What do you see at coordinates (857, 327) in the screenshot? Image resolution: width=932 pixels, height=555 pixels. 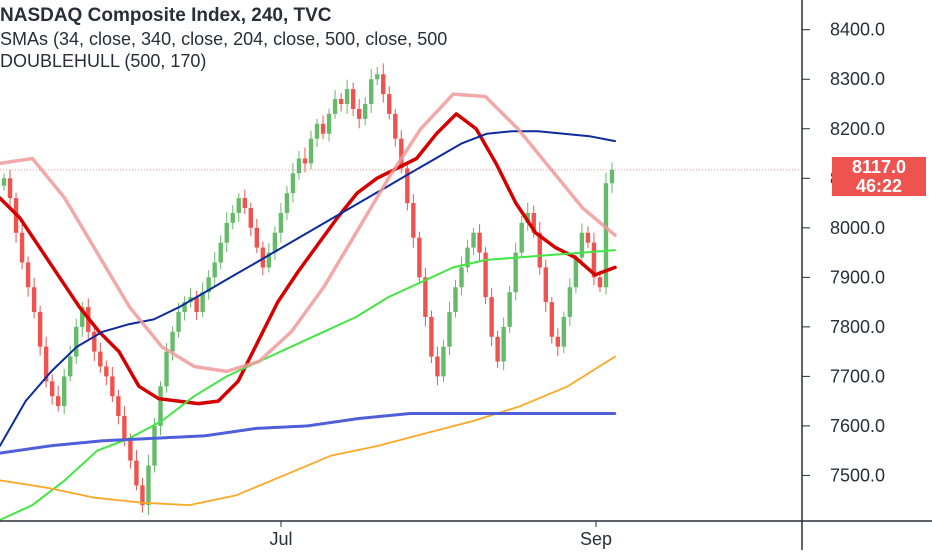 I see `y-tick-label: 7800.0` at bounding box center [857, 327].